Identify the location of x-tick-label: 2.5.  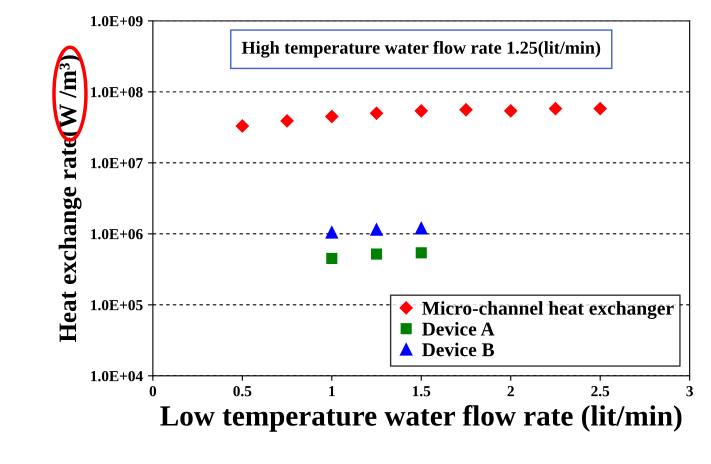
(600, 391).